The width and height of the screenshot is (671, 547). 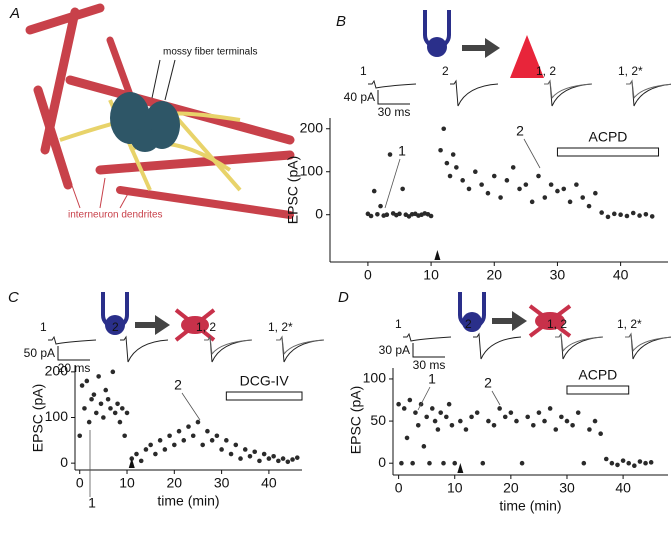 What do you see at coordinates (43, 327) in the screenshot?
I see `trace-label: 1` at bounding box center [43, 327].